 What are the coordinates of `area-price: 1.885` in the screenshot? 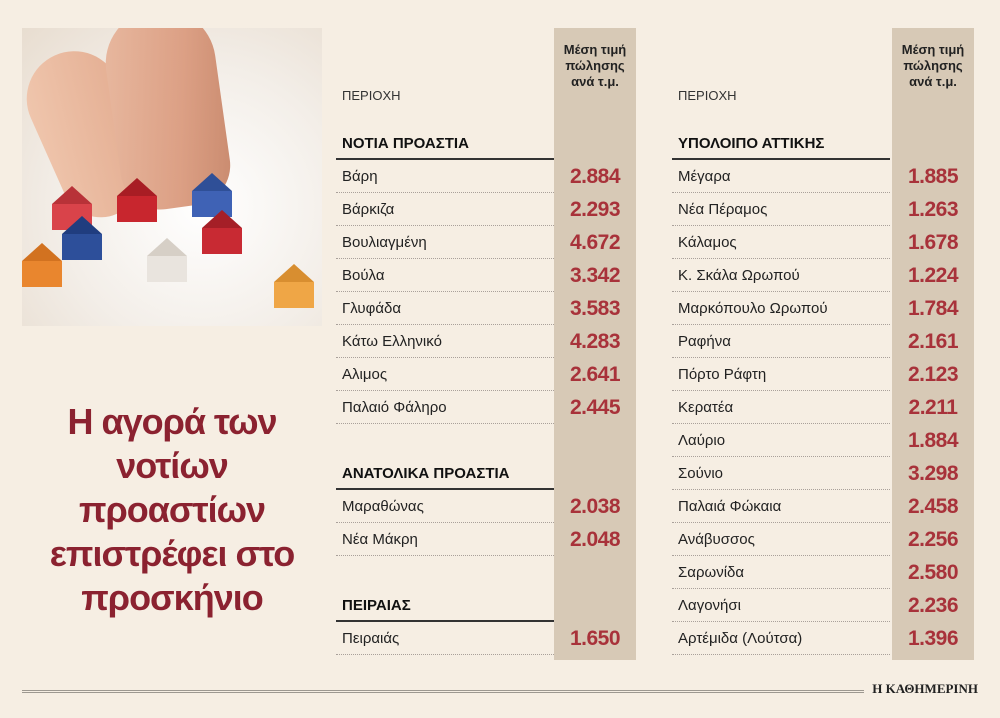 It's located at (933, 176).